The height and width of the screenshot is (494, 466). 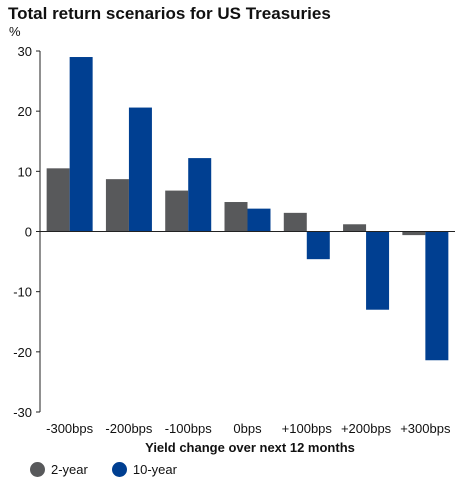 I want to click on legend-item-2-year: 2-year, so click(x=59, y=469).